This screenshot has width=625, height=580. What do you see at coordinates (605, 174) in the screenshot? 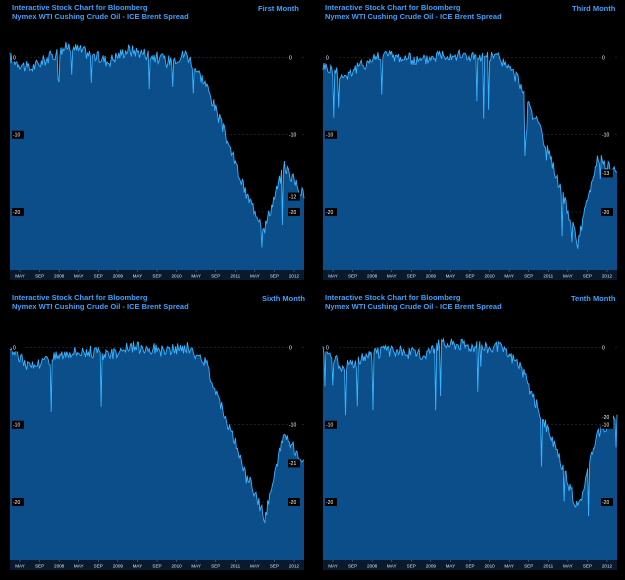
I see `last-value-label: -13` at bounding box center [605, 174].